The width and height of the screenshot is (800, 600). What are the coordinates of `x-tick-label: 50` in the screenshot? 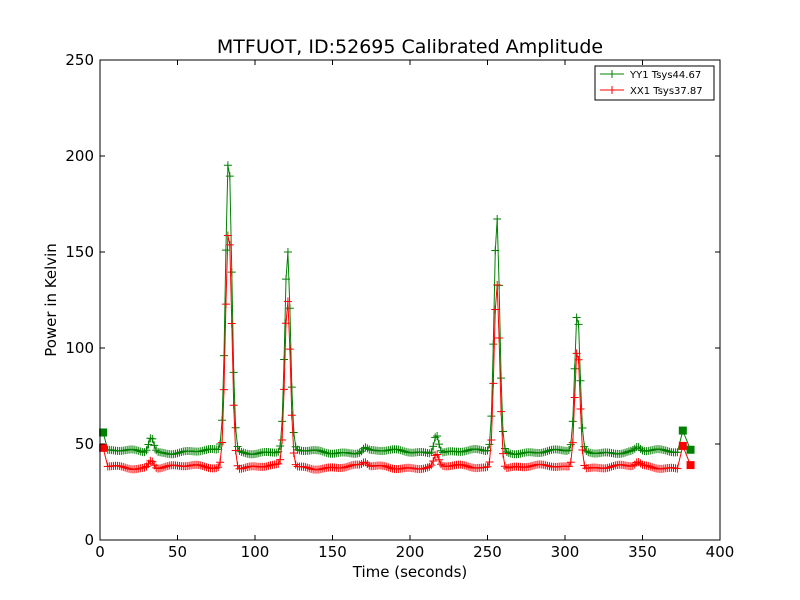 It's located at (177, 552).